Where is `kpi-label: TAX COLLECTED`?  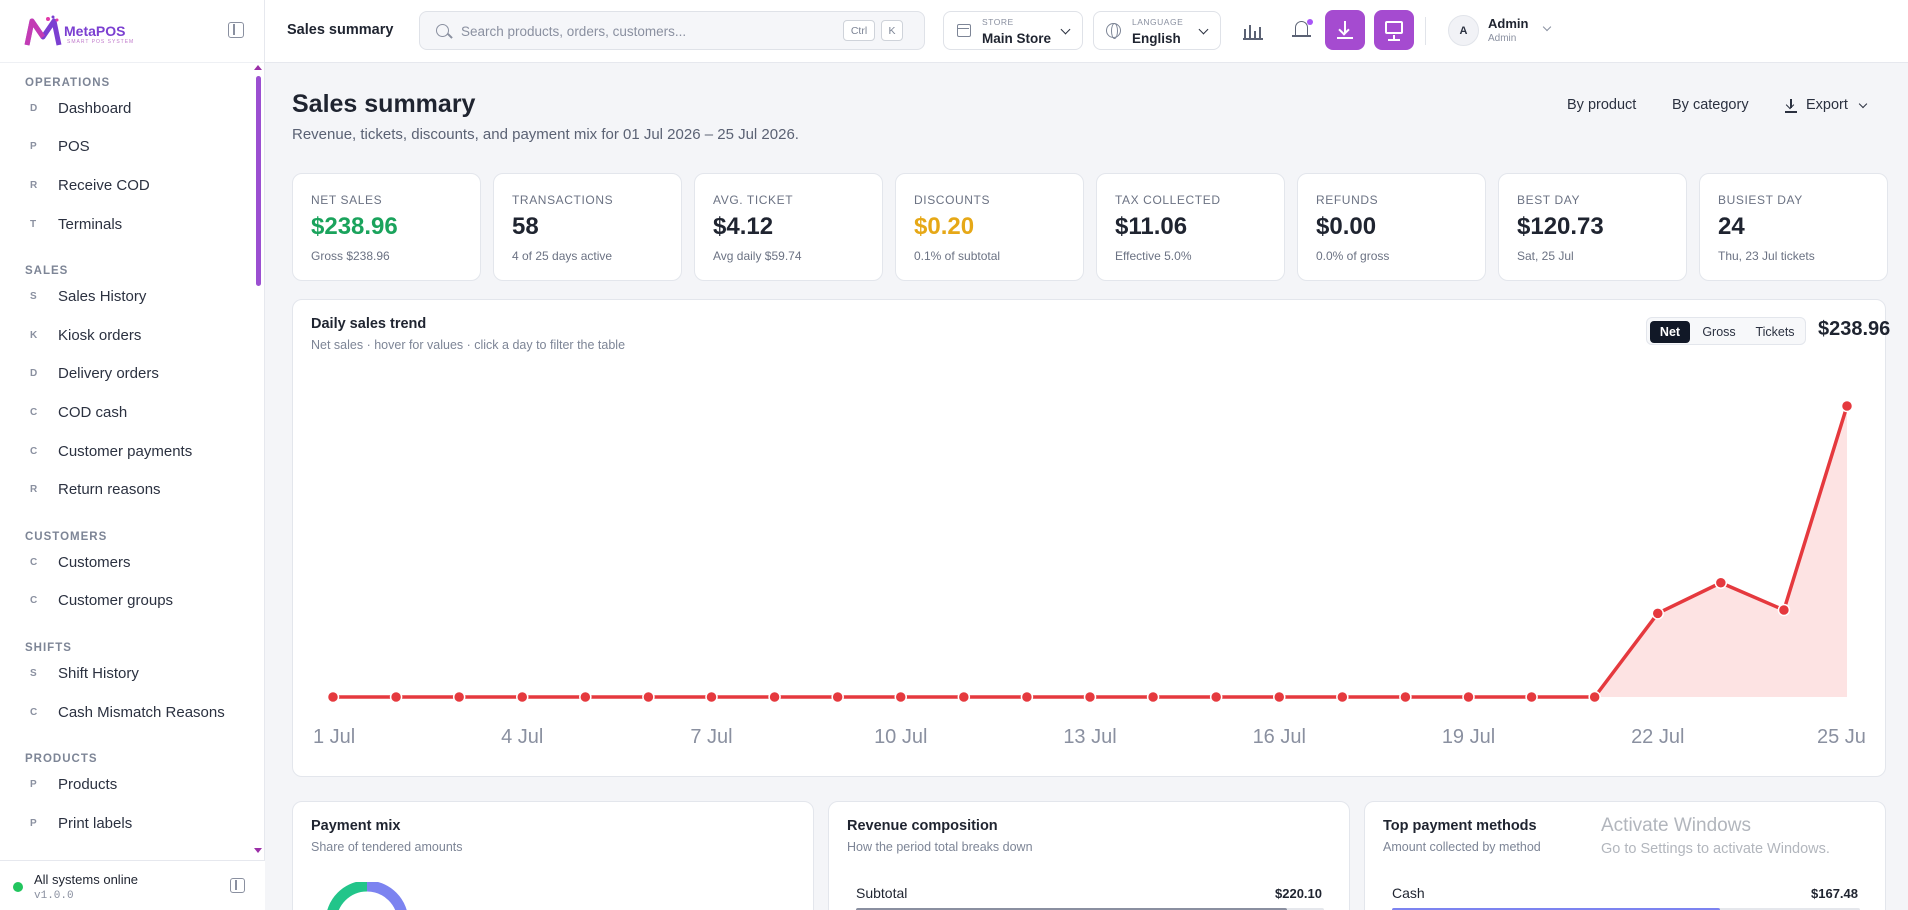
kpi-label: TAX COLLECTED is located at coordinates (1168, 200).